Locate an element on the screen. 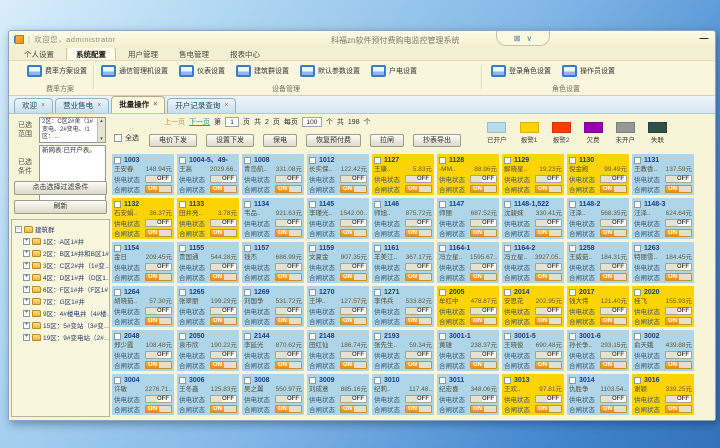 Image resolution: width=720 pixels, height=448 pixels. prev-page-link: 上一页 is located at coordinates (174, 122).